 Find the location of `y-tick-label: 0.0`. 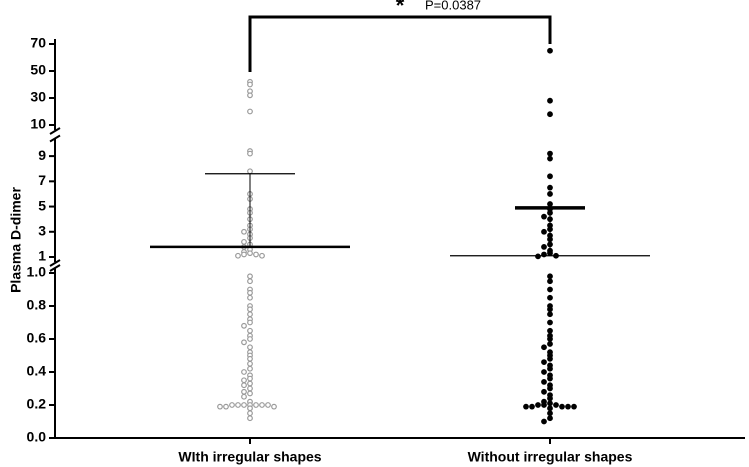

y-tick-label: 0.0 is located at coordinates (37, 437).